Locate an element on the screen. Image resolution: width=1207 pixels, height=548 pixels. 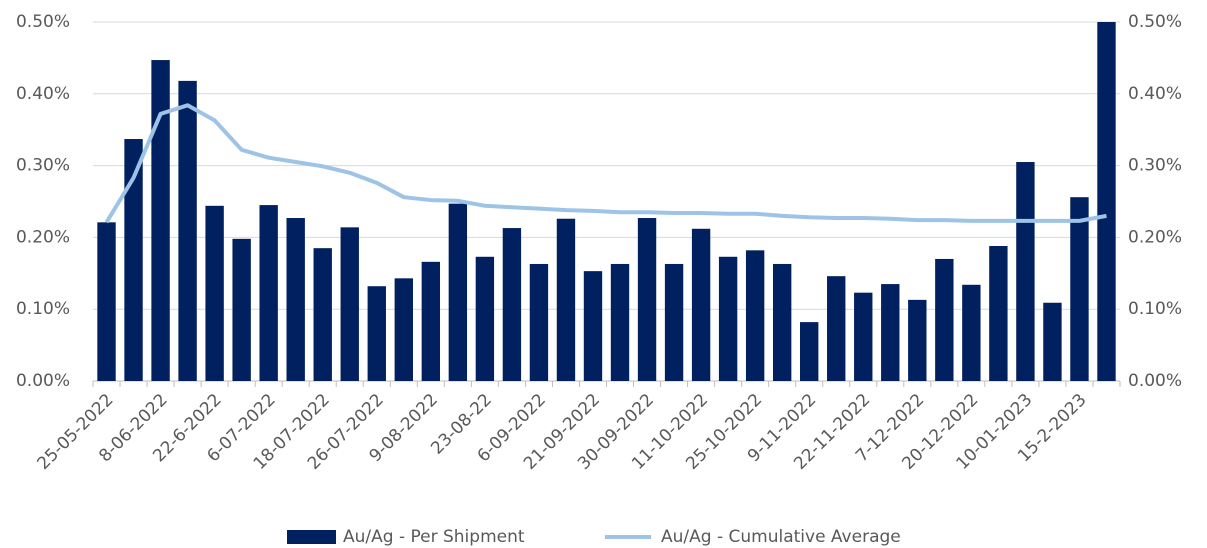
y-tick-label: 0.50% is located at coordinates (43, 22).